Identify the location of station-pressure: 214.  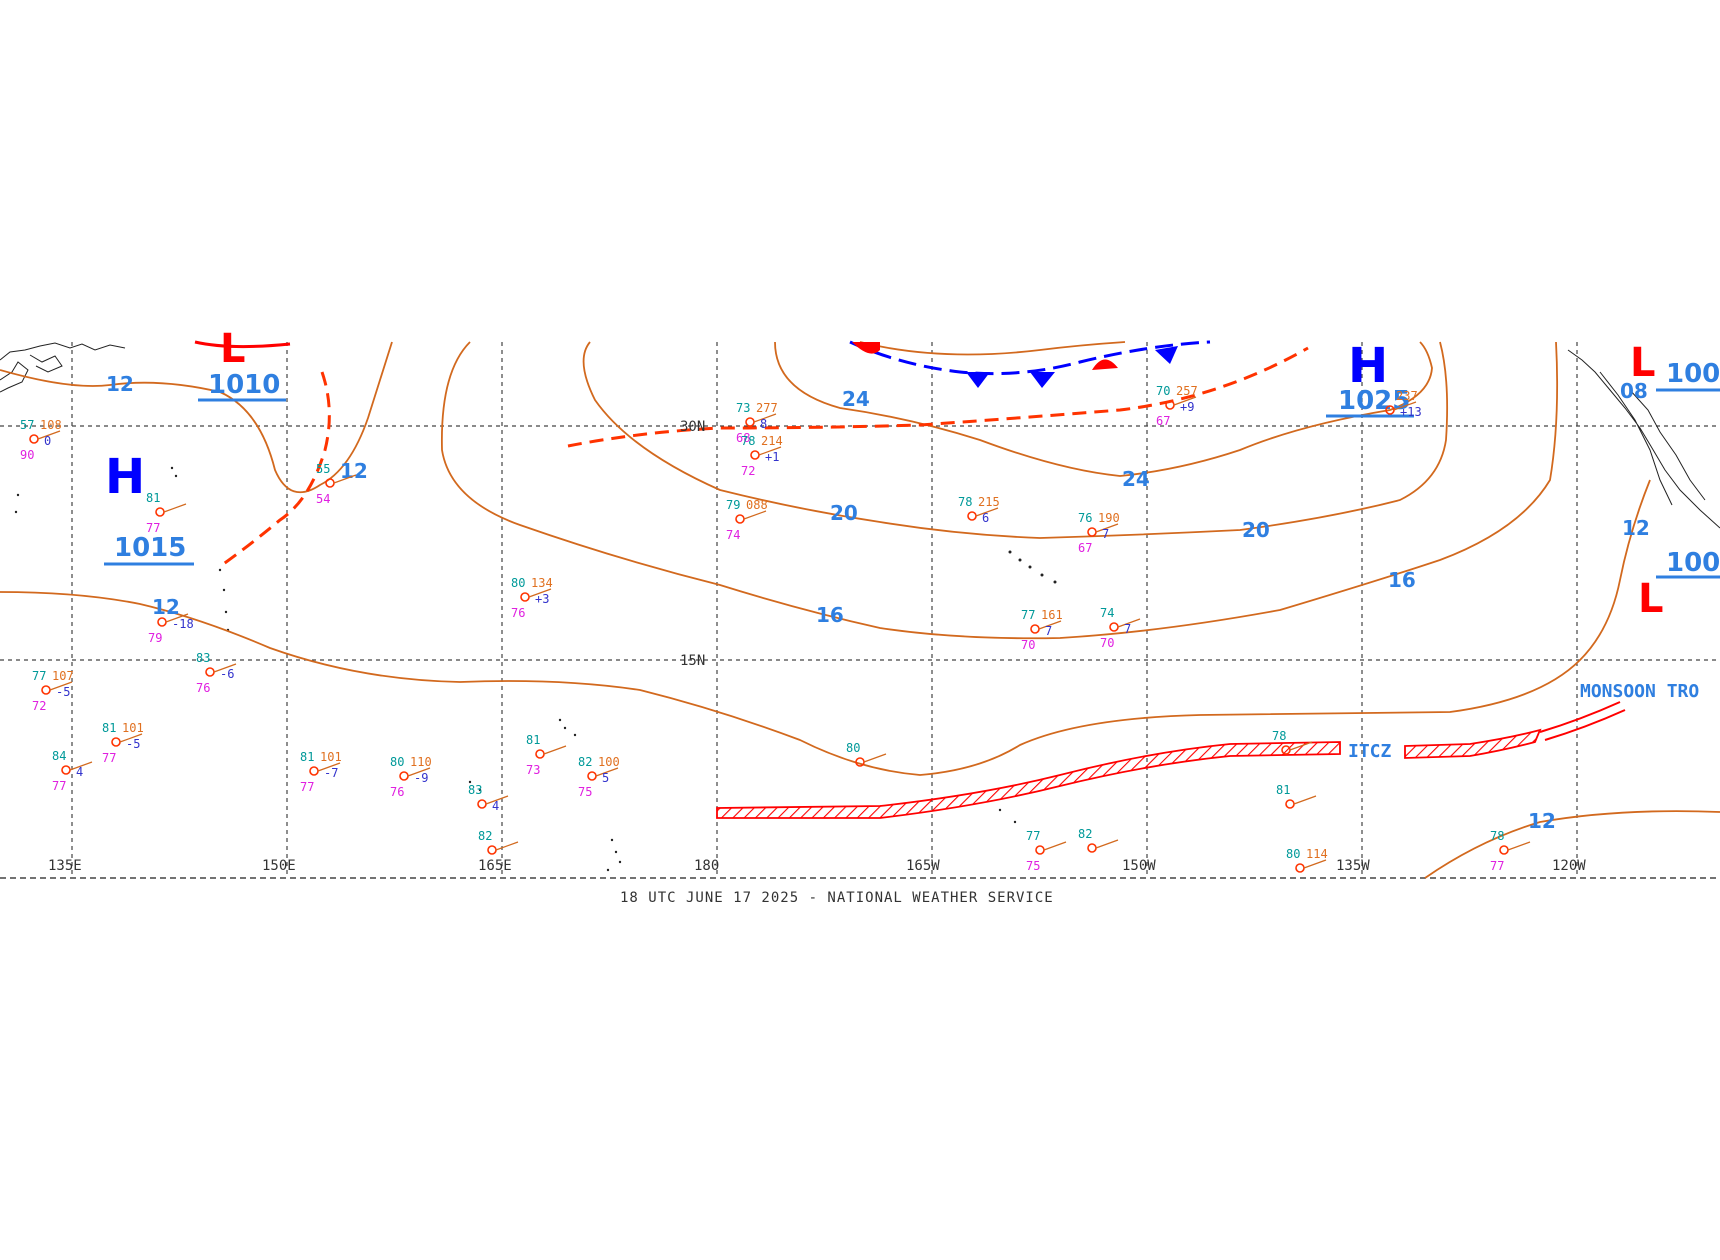
(772, 441).